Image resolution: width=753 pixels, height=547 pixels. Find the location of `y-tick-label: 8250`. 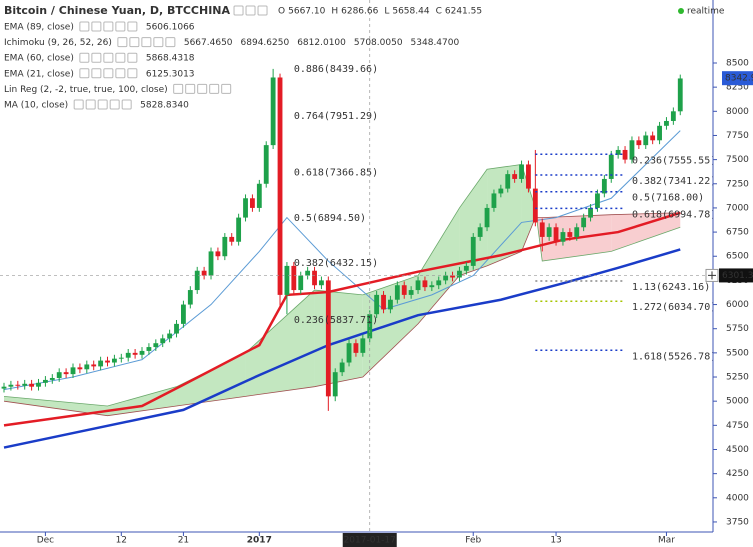

y-tick-label: 8250 is located at coordinates (737, 88).